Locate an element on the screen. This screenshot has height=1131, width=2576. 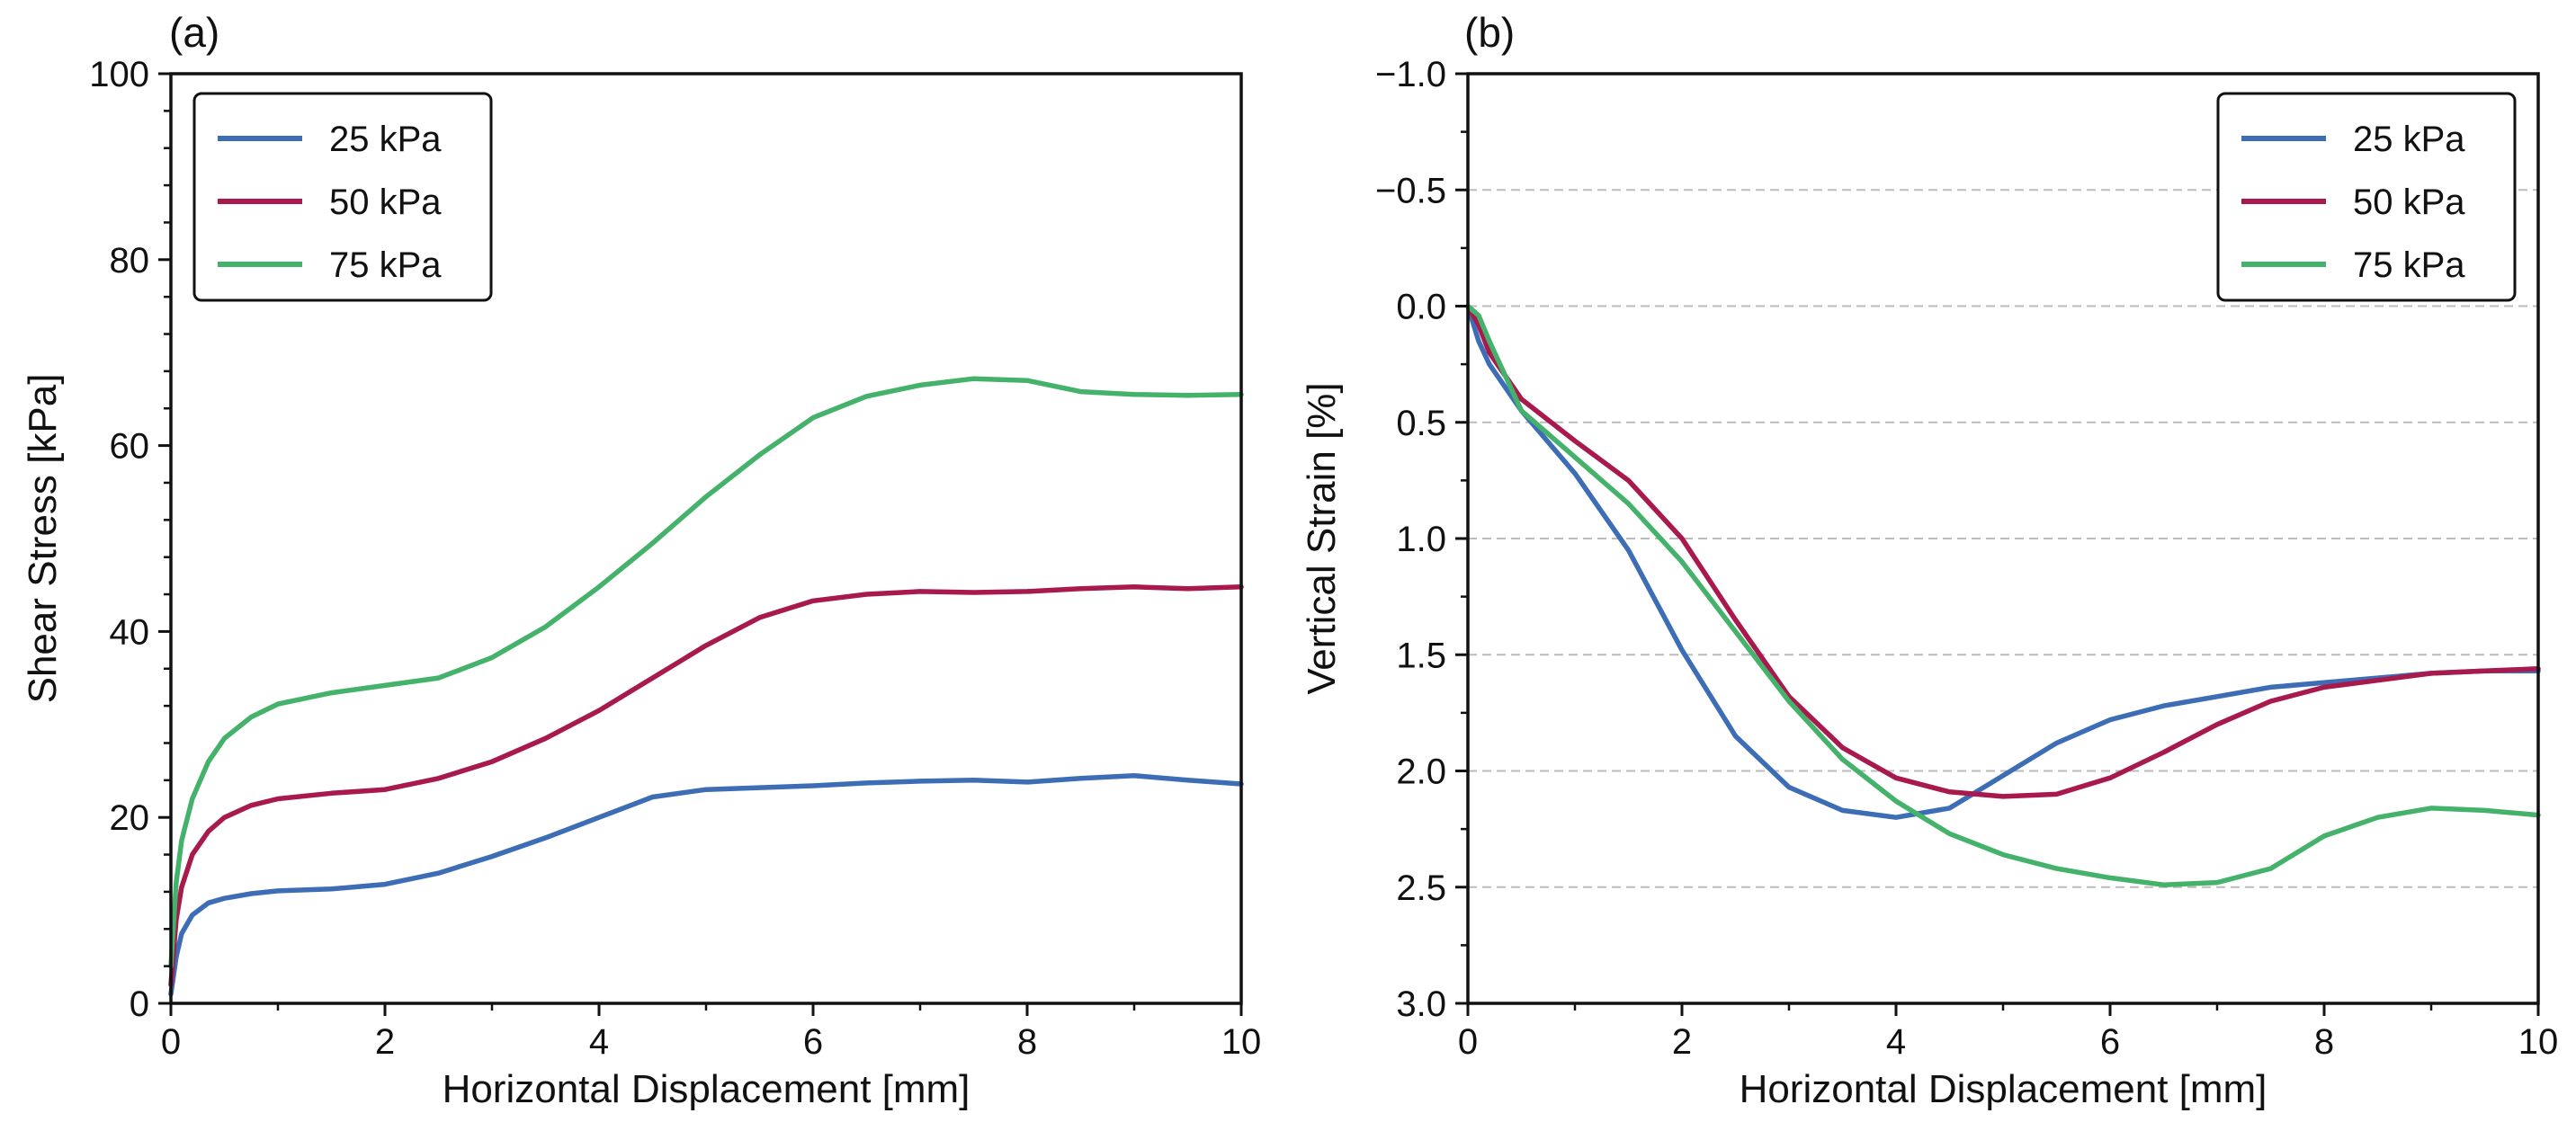
y-tick-label: 20 is located at coordinates (130, 818).